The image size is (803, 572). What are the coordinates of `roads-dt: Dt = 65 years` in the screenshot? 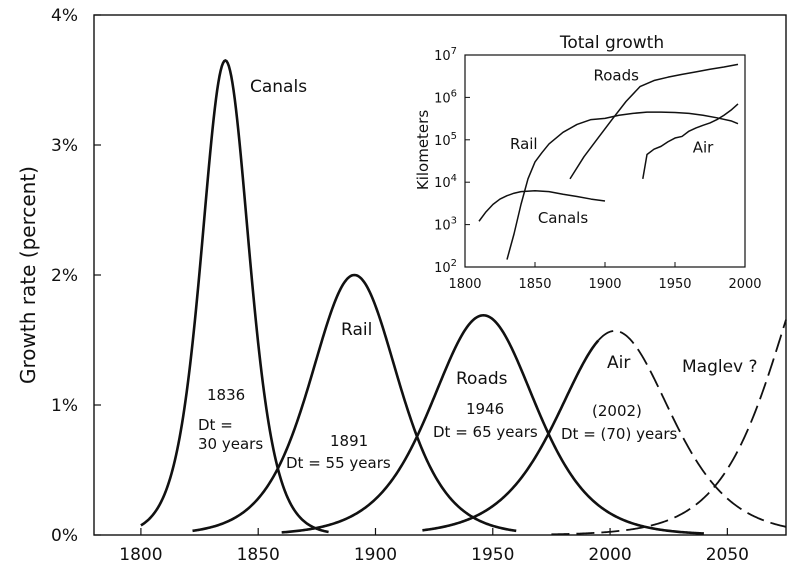 It's located at (485, 432).